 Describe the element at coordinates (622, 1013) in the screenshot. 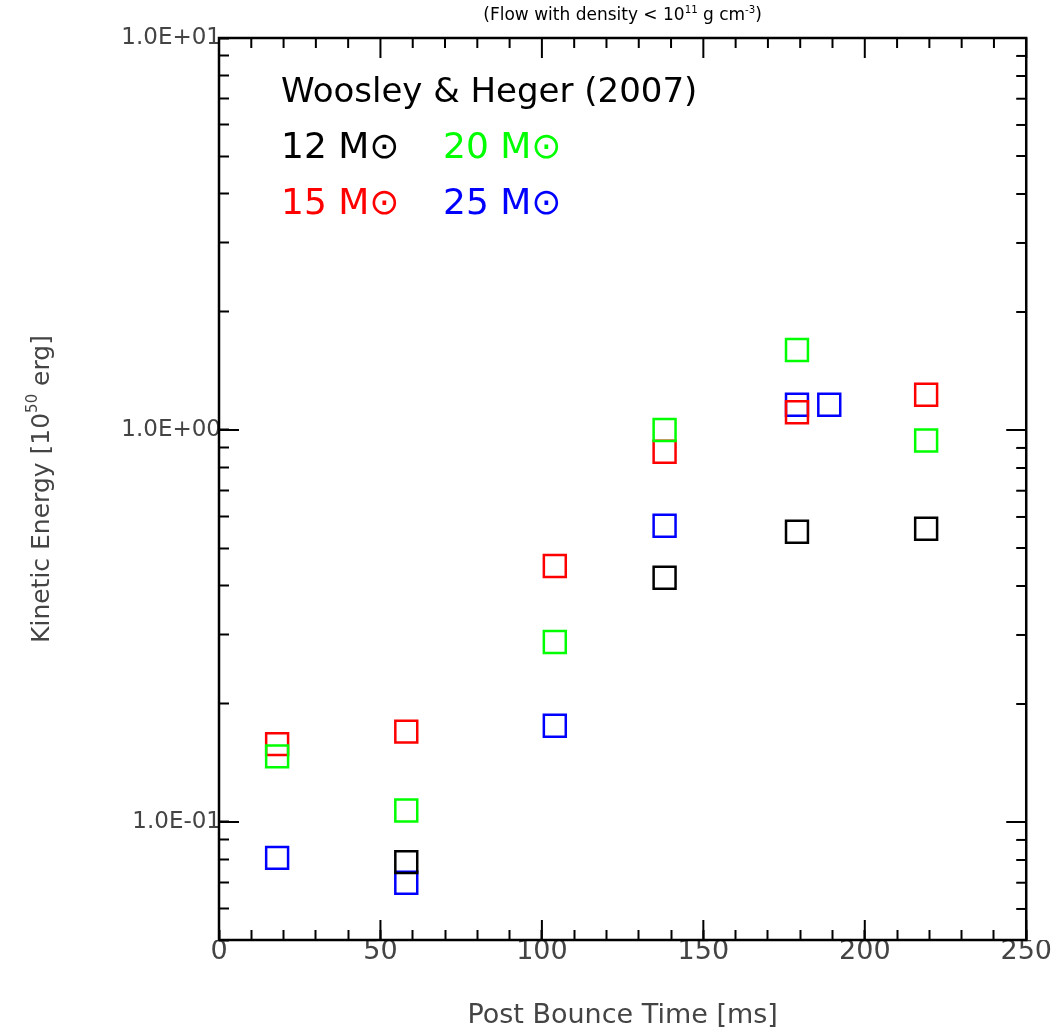

I see `x-axis-title: Post Bounce Time [ms]` at that location.